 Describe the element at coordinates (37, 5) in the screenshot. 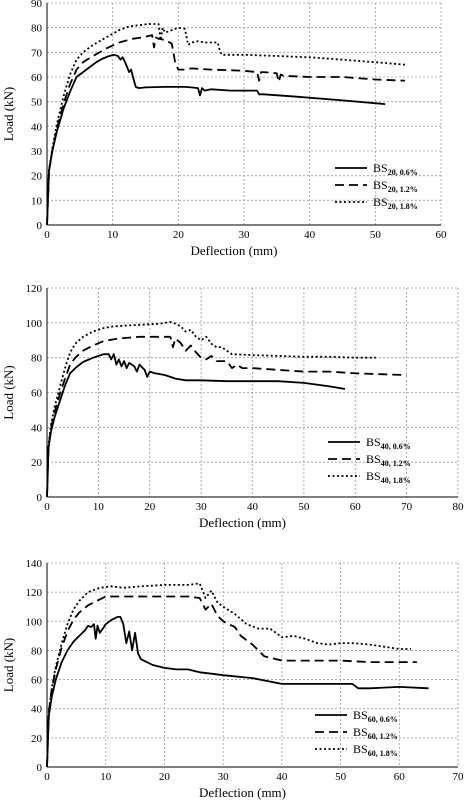

I see `y-tick-label: 90` at that location.